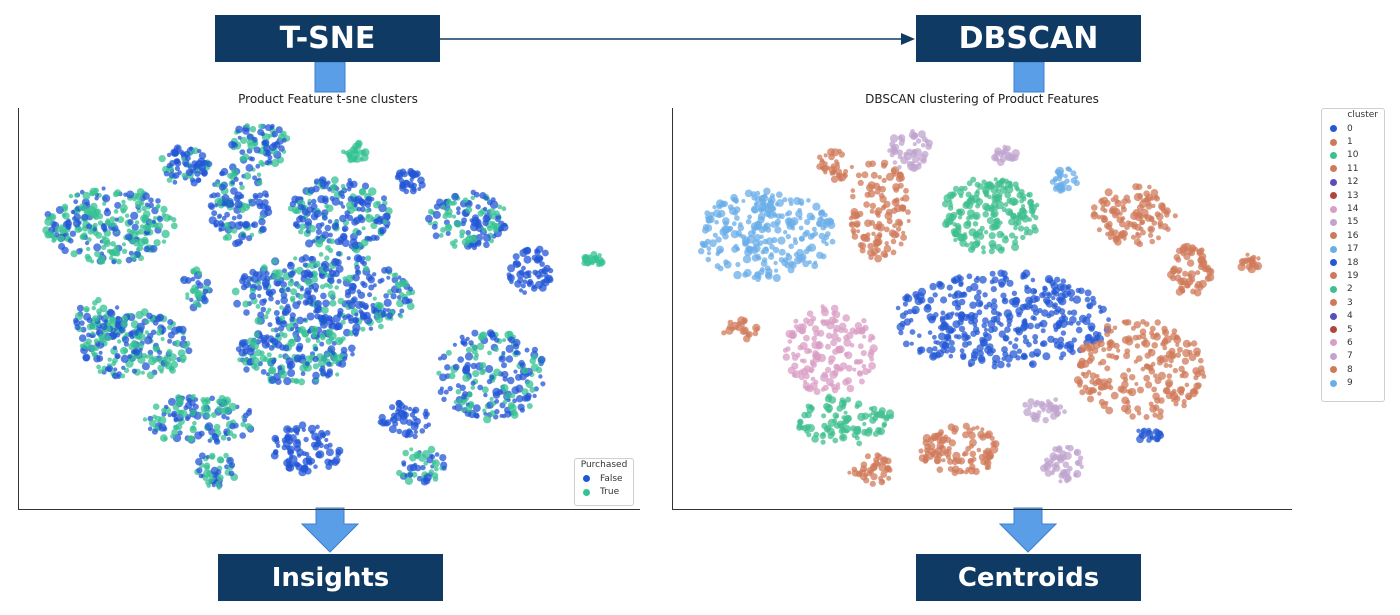 Image resolution: width=1400 pixels, height=615 pixels. I want to click on legend-label: 13, so click(1353, 195).